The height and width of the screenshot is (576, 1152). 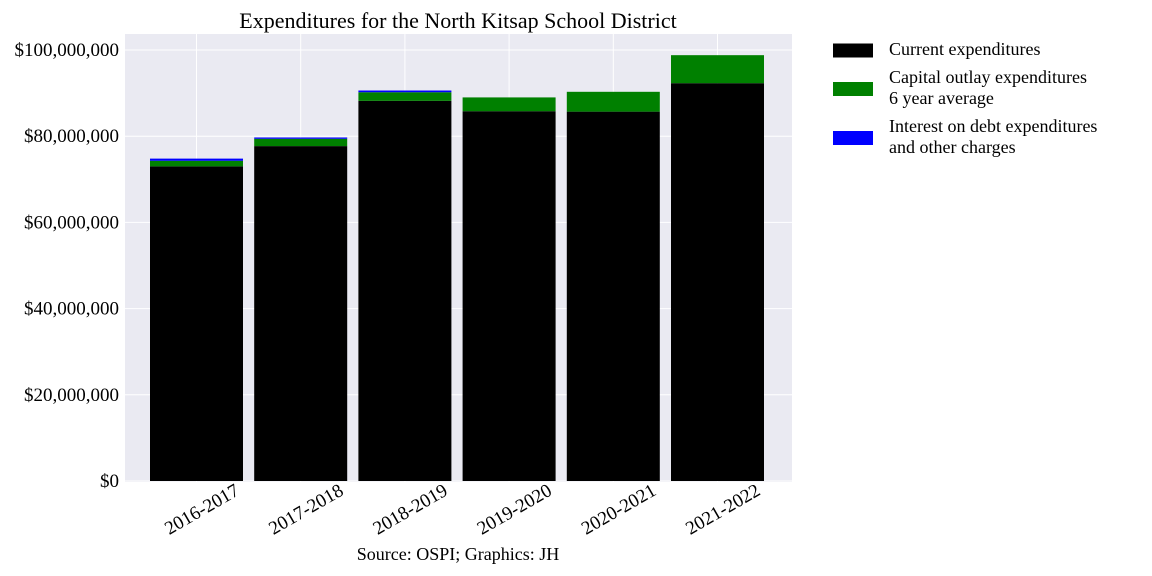 What do you see at coordinates (71, 222) in the screenshot?
I see `y-tick-label: $60,000,000` at bounding box center [71, 222].